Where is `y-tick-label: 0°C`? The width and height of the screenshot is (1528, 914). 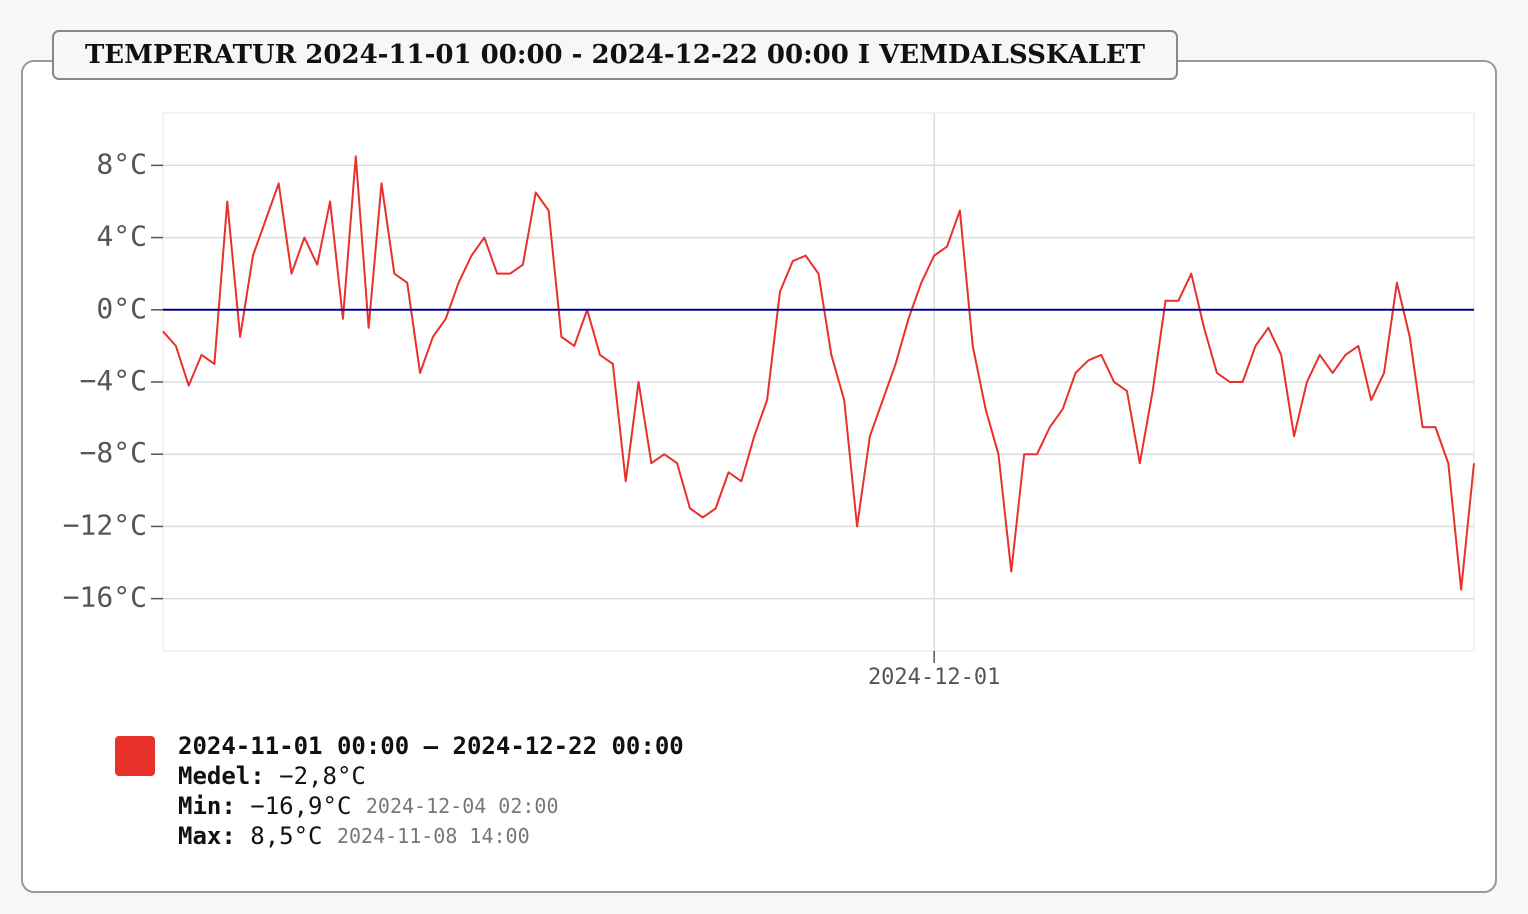 y-tick-label: 0°C is located at coordinates (121, 308).